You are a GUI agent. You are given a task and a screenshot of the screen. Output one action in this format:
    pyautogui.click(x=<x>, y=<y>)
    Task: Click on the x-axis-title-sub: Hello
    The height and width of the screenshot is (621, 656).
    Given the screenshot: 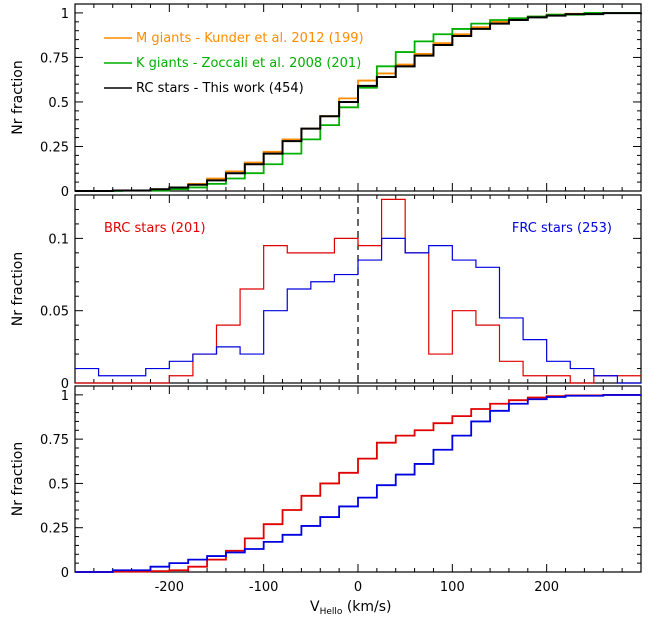 What is the action you would take?
    pyautogui.click(x=331, y=612)
    